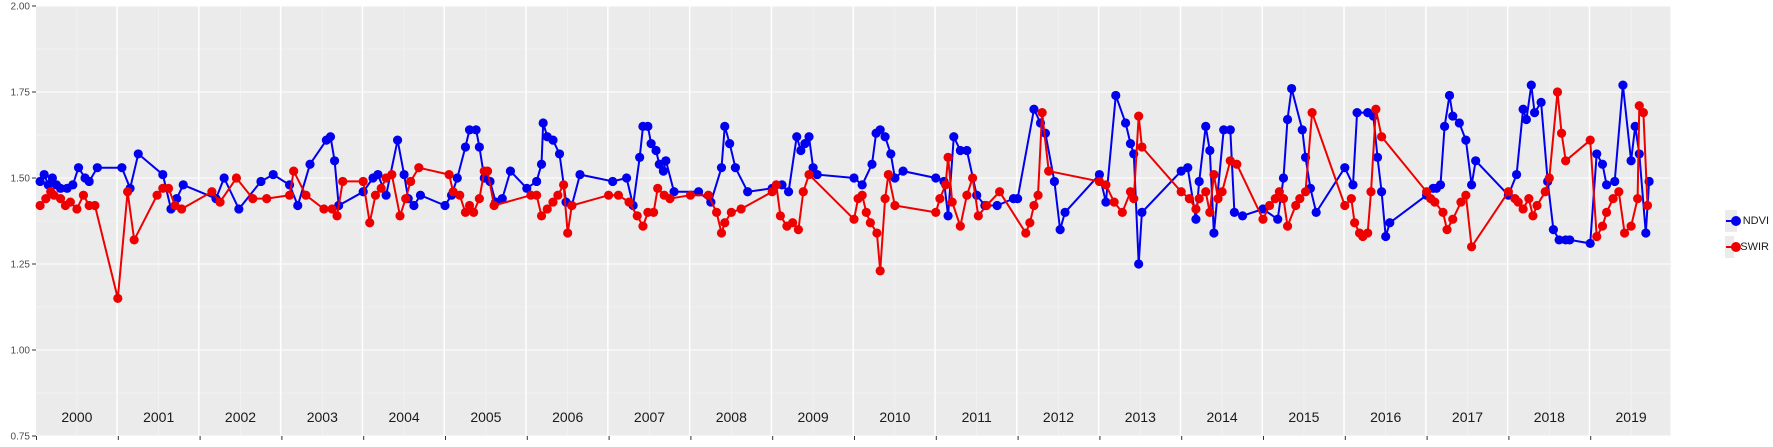  Describe the element at coordinates (1385, 417) in the screenshot. I see `facet-label: 2016` at that location.